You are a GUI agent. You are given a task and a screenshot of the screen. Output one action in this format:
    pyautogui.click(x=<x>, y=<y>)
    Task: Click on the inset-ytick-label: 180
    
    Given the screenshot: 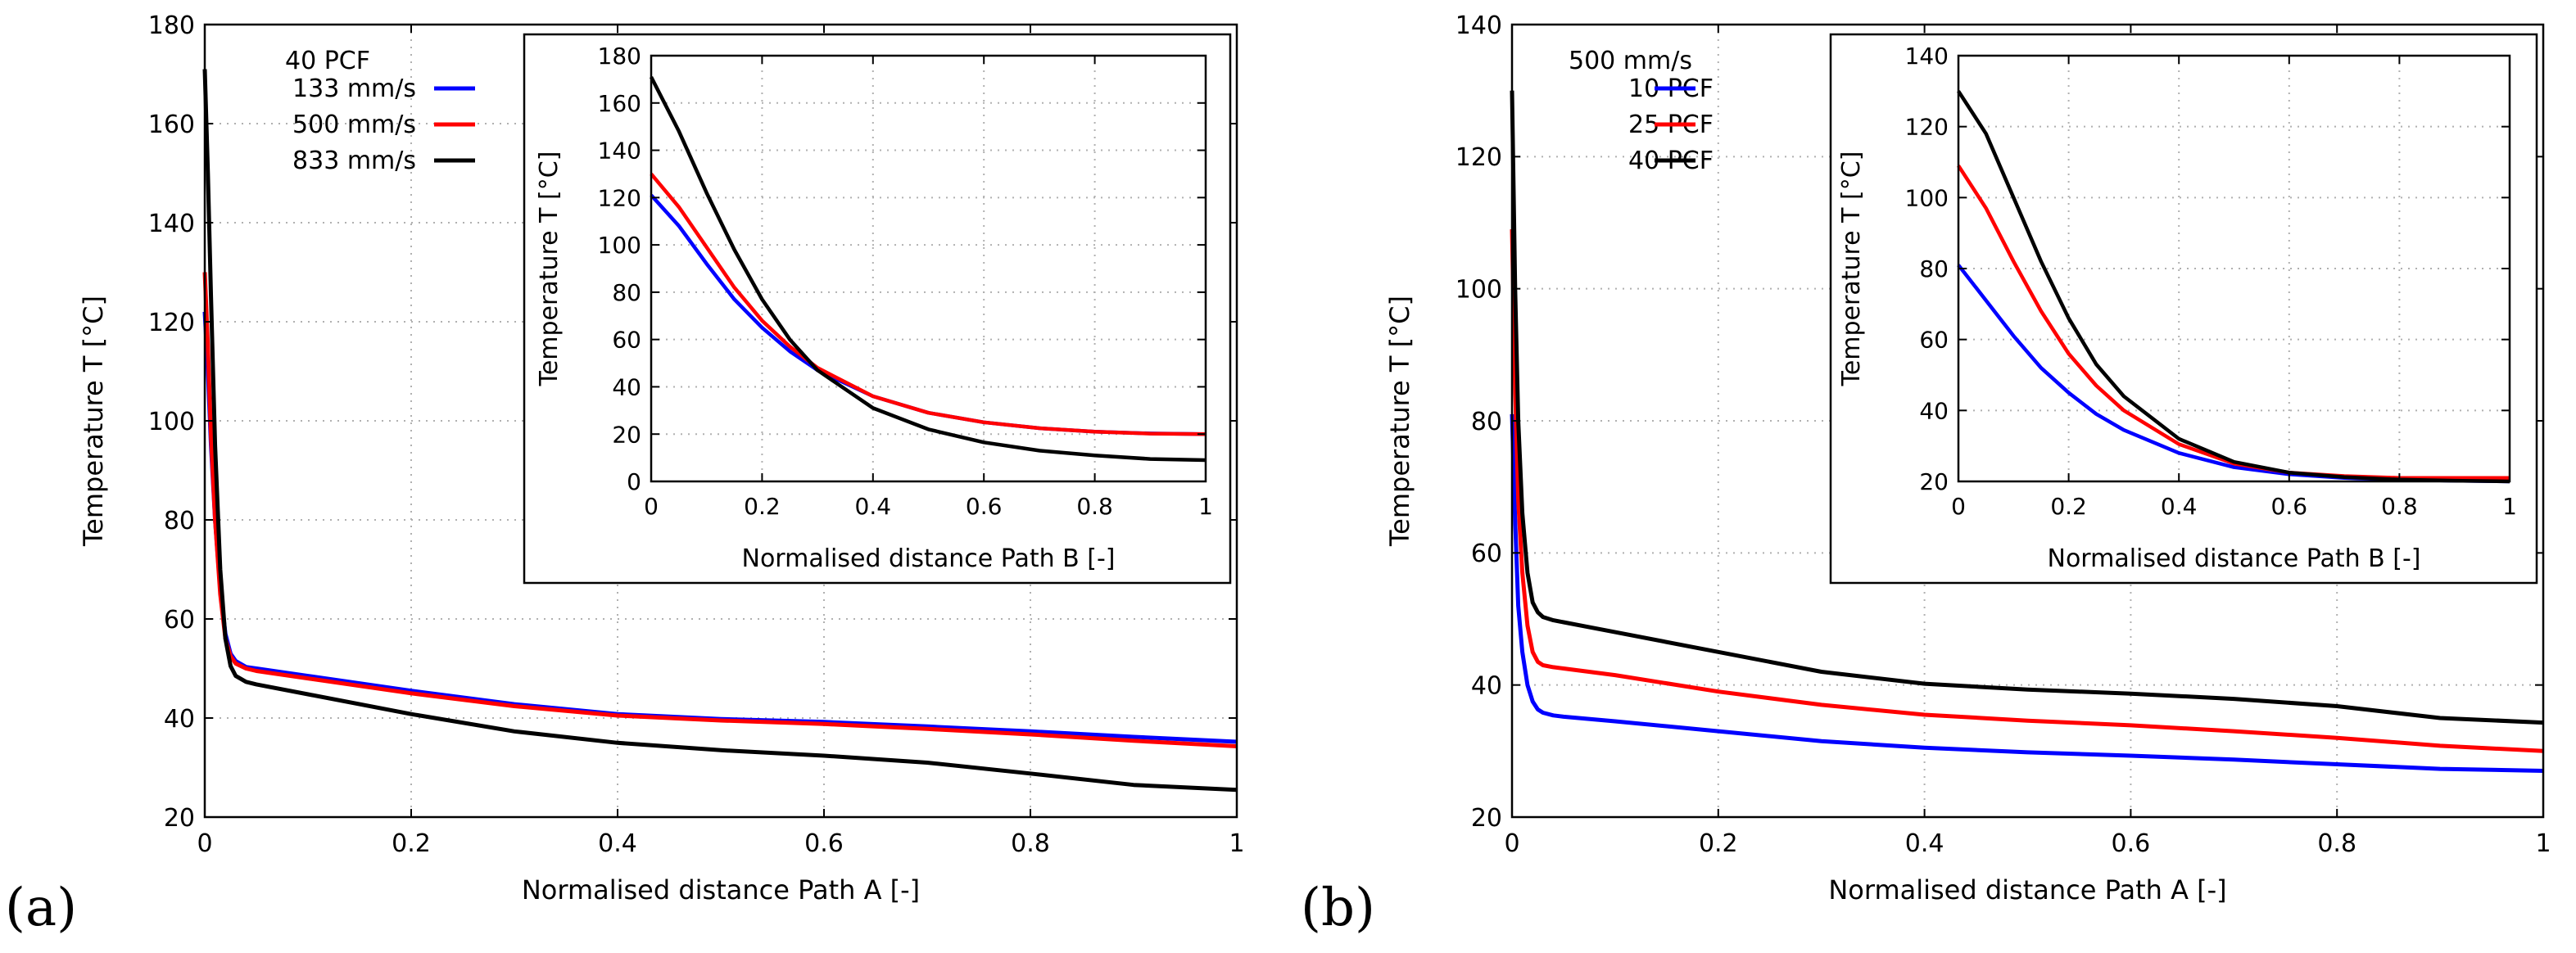 What is the action you would take?
    pyautogui.click(x=619, y=57)
    